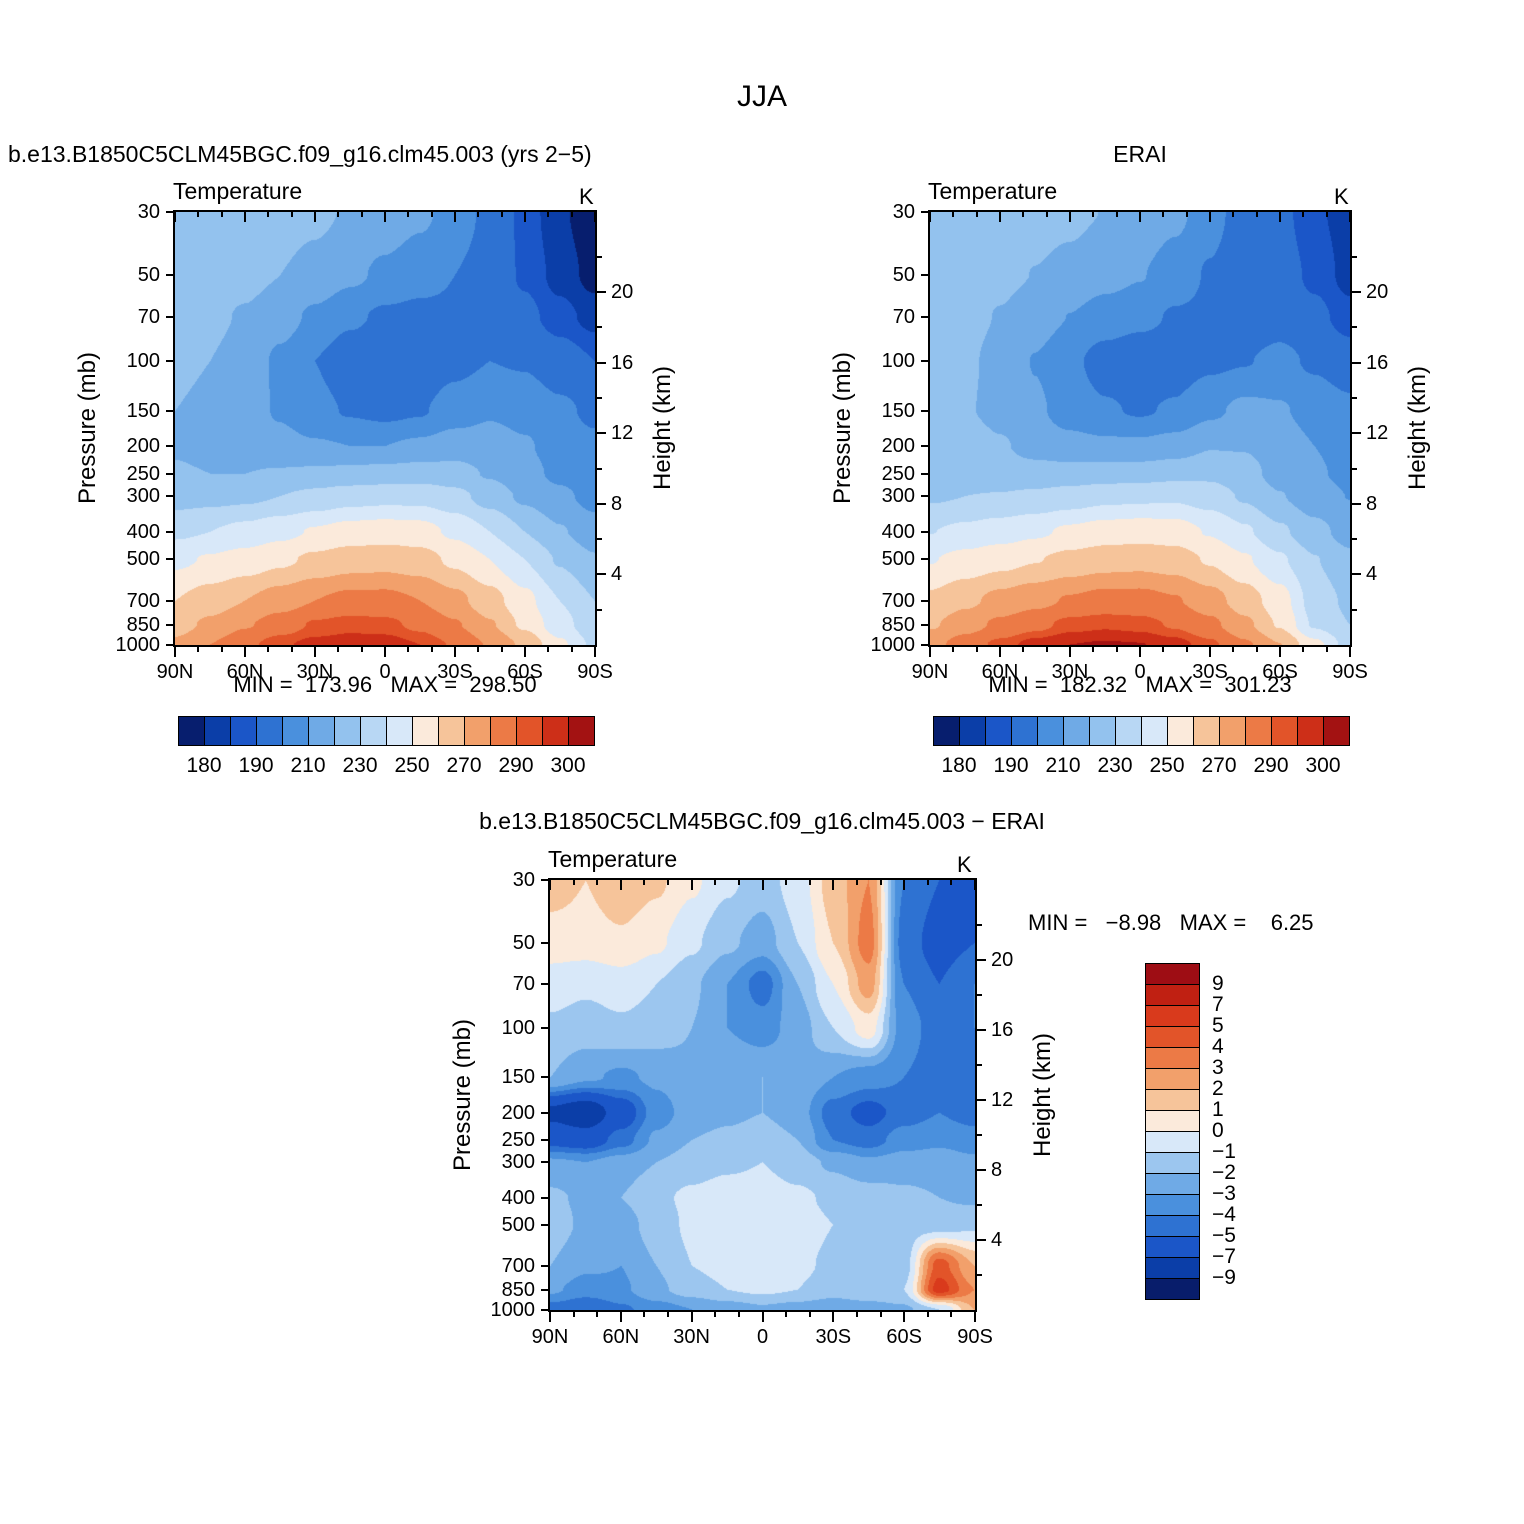 The image size is (1524, 1524). I want to click on x-tick-label: 30S, so click(455, 672).